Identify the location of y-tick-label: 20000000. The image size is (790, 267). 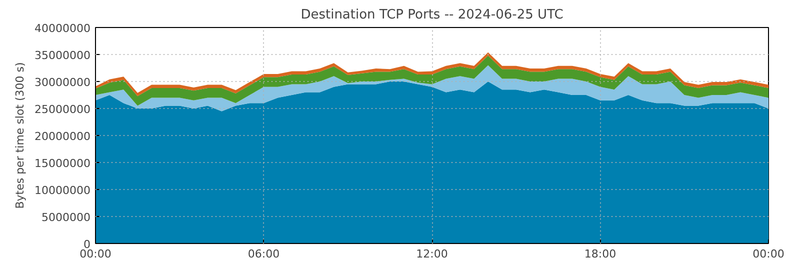
(62, 136).